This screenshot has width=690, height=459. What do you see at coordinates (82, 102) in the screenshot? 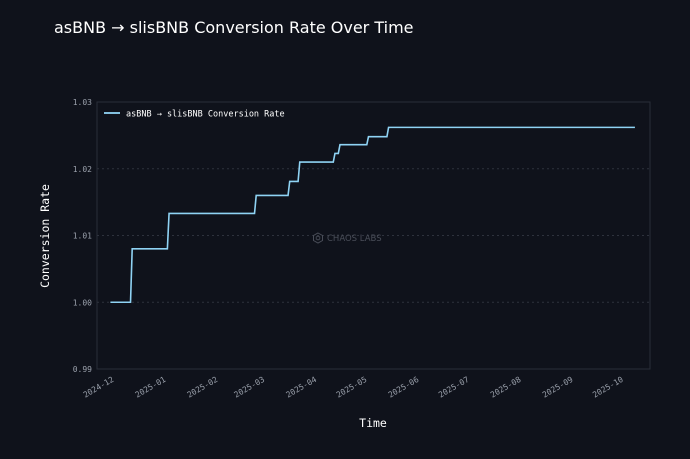
I see `y-tick-label: 1.03` at bounding box center [82, 102].